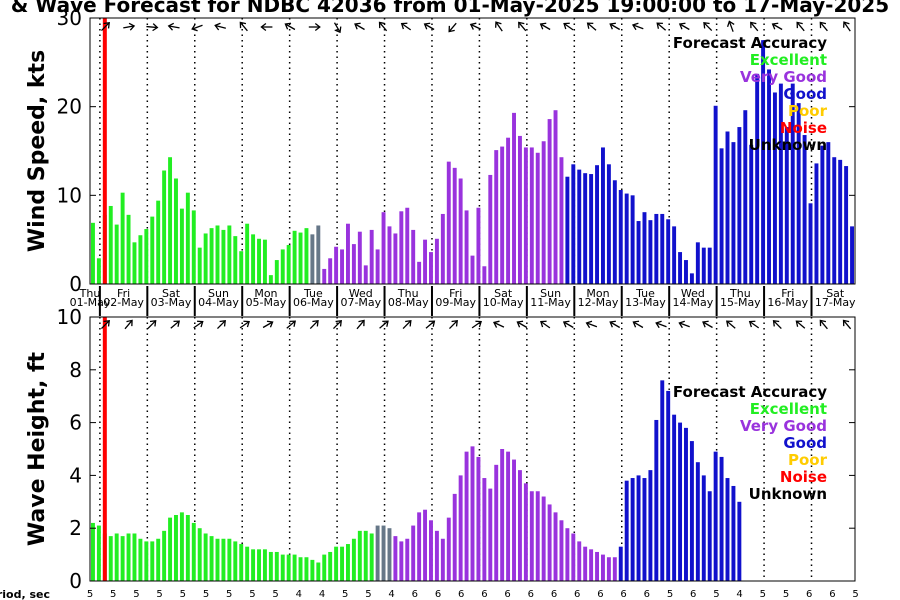 This screenshot has height=600, width=900. What do you see at coordinates (266, 302) in the screenshot?
I see `date-label: 05-May` at bounding box center [266, 302].